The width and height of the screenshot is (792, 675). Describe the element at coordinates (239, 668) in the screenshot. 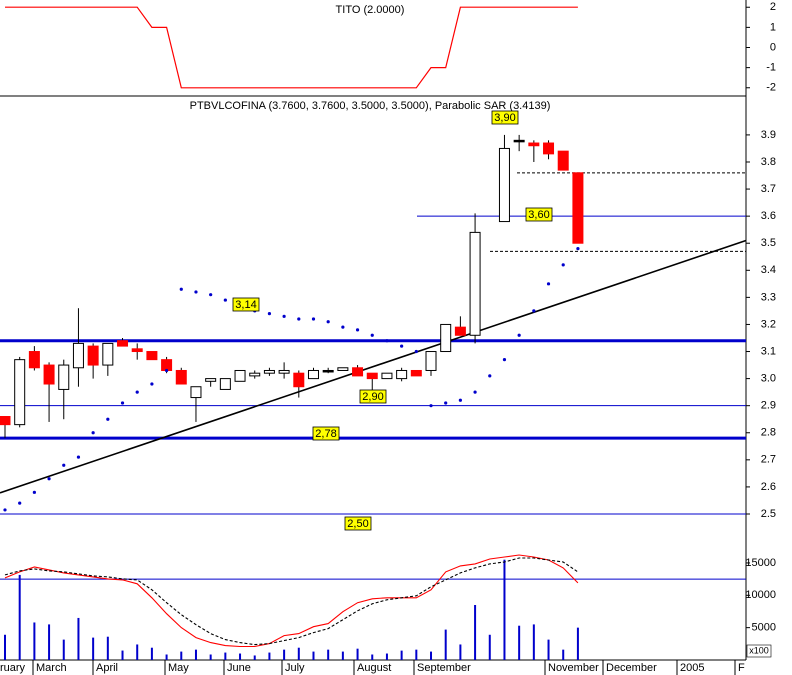

I see `x-tick-label: June` at that location.